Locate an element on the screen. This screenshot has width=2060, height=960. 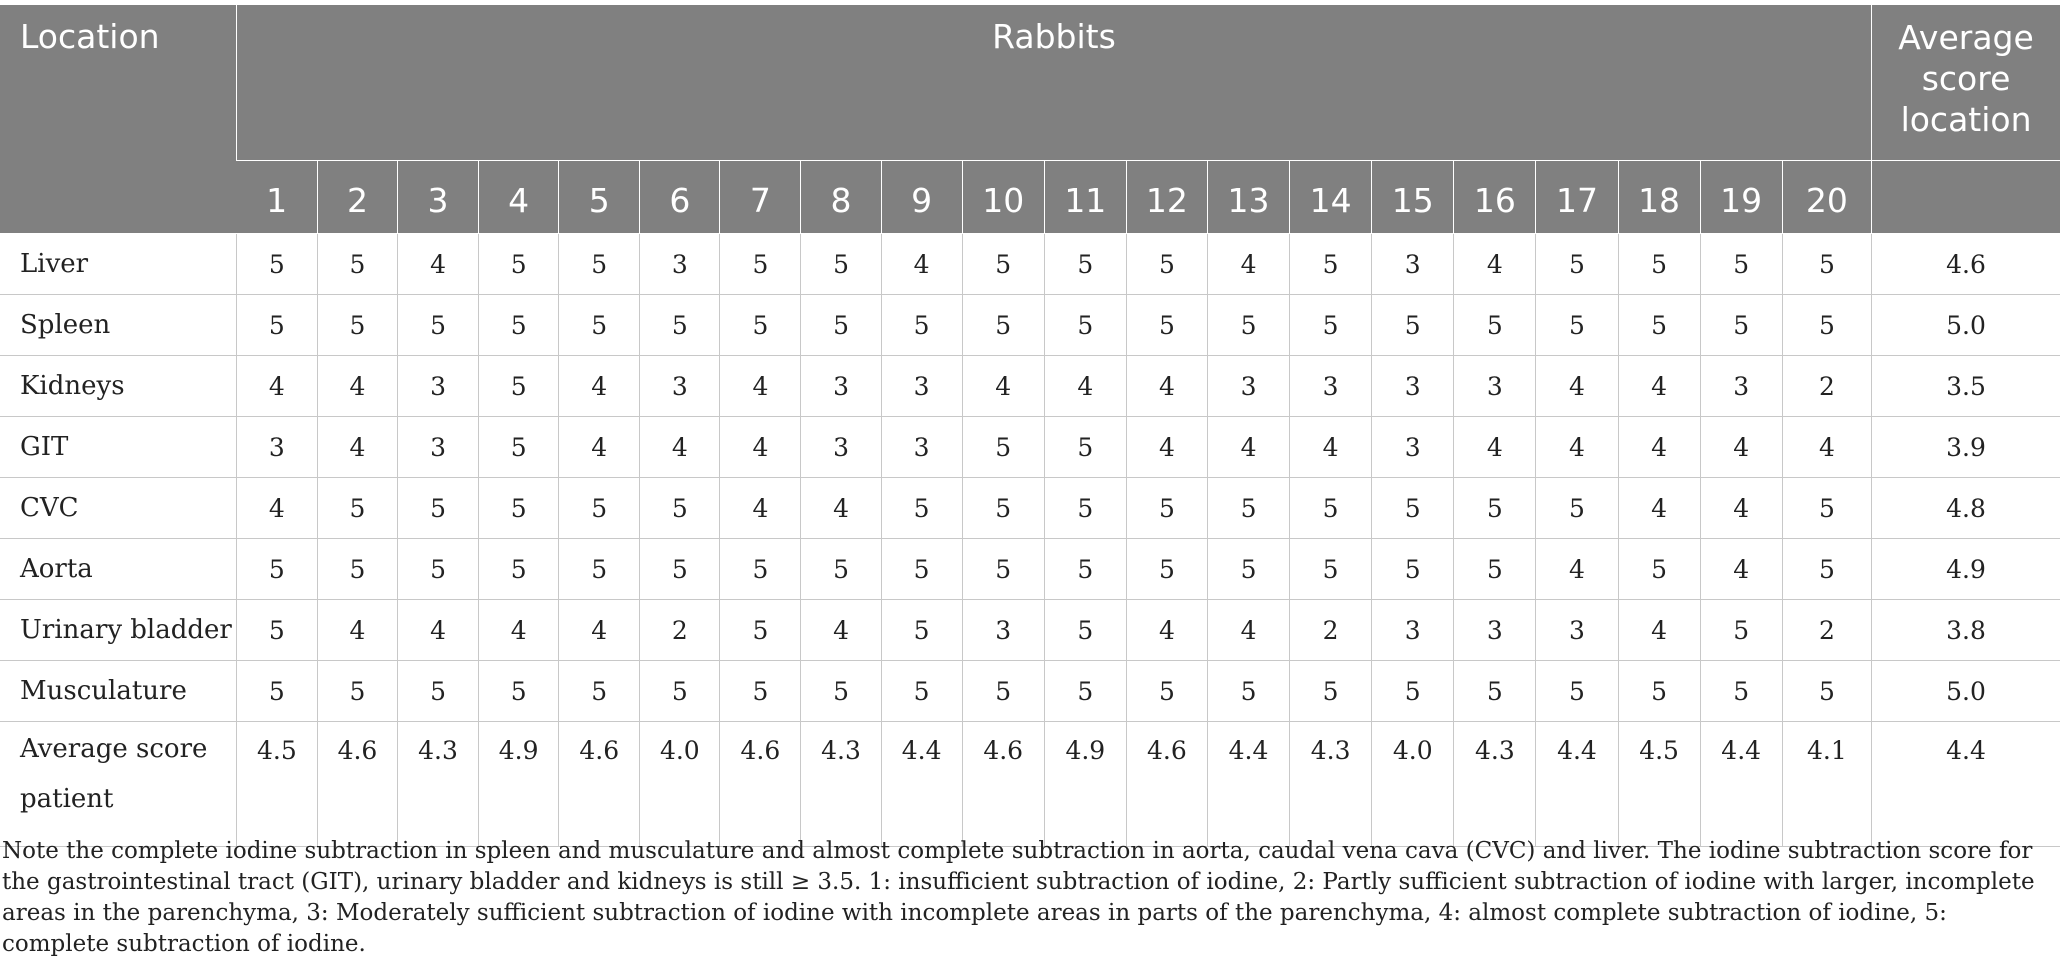
patient-average-cell: 4.1 is located at coordinates (1826, 784).